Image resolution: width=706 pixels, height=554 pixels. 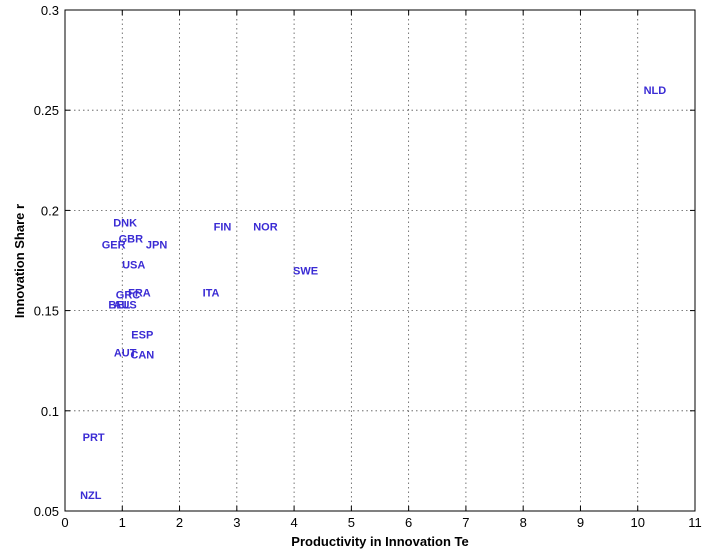 What do you see at coordinates (379, 541) in the screenshot?
I see `x-axis-label: Productivity in Innovation Te` at bounding box center [379, 541].